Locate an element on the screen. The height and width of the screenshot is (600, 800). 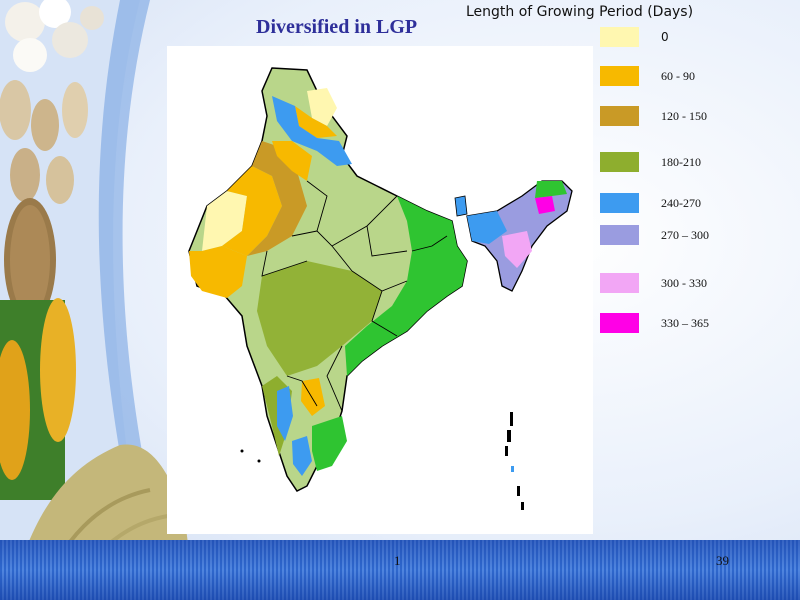
central-olive is located at coordinates (319, 318).